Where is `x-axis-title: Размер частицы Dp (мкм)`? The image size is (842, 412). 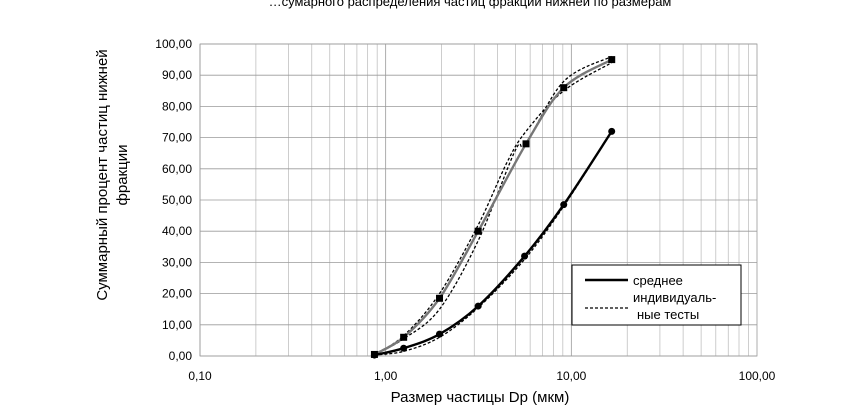
x-axis-title: Размер частицы Dp (мкм) is located at coordinates (480, 397).